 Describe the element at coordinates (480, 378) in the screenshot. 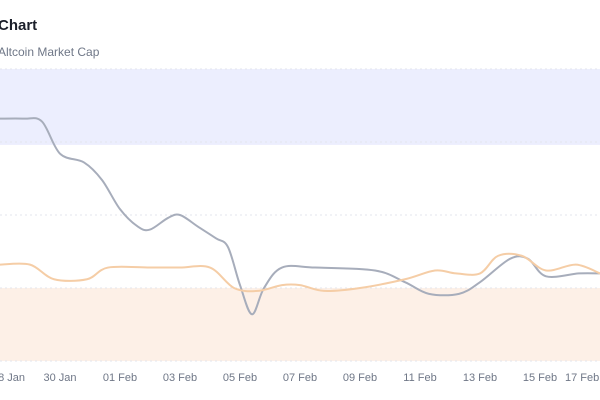

I see `x-tick-label: 13 Feb` at that location.